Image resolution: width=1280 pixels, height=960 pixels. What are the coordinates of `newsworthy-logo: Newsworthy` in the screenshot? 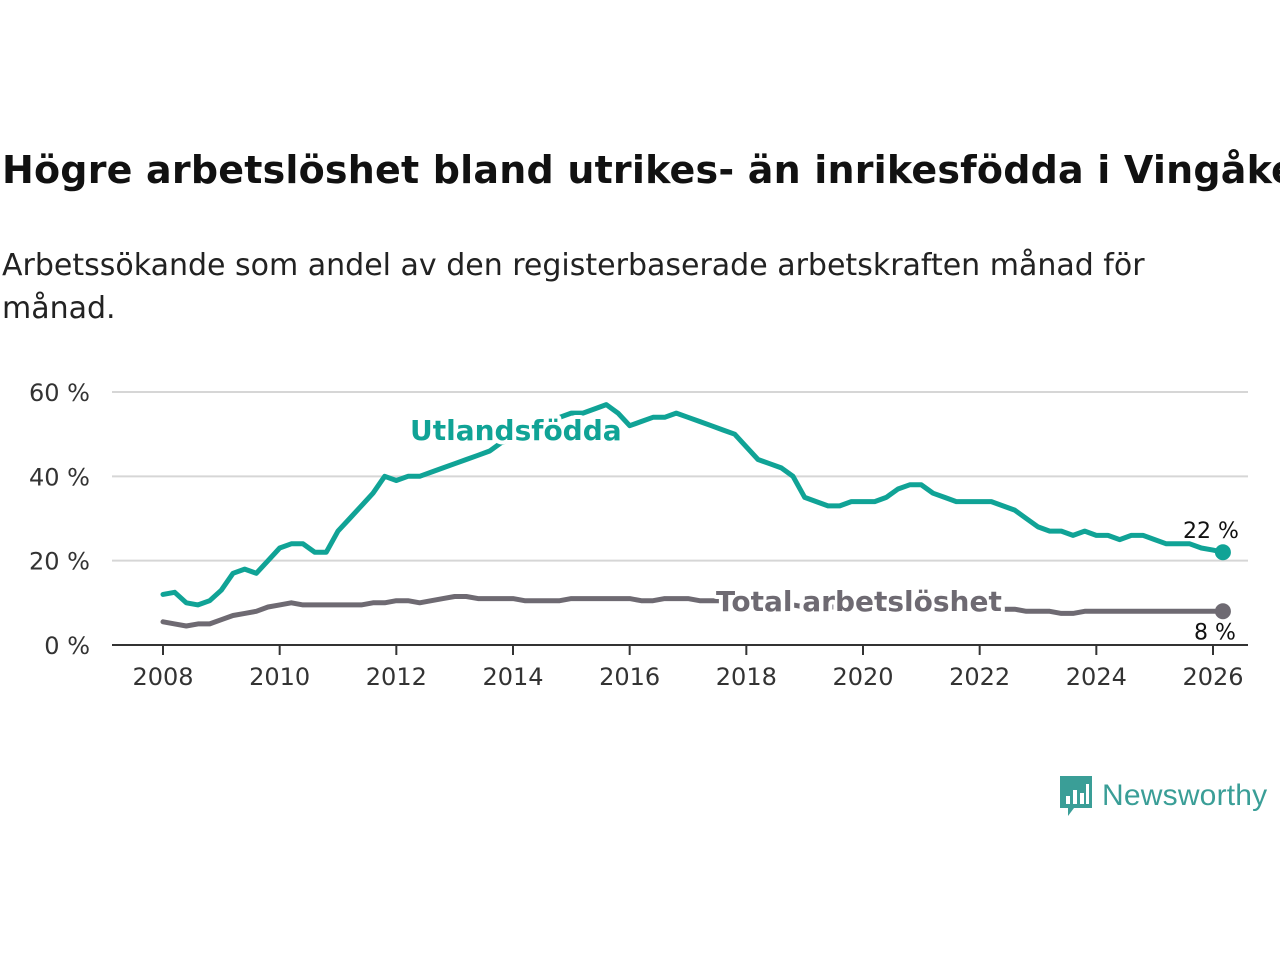 It's located at (1162, 796).